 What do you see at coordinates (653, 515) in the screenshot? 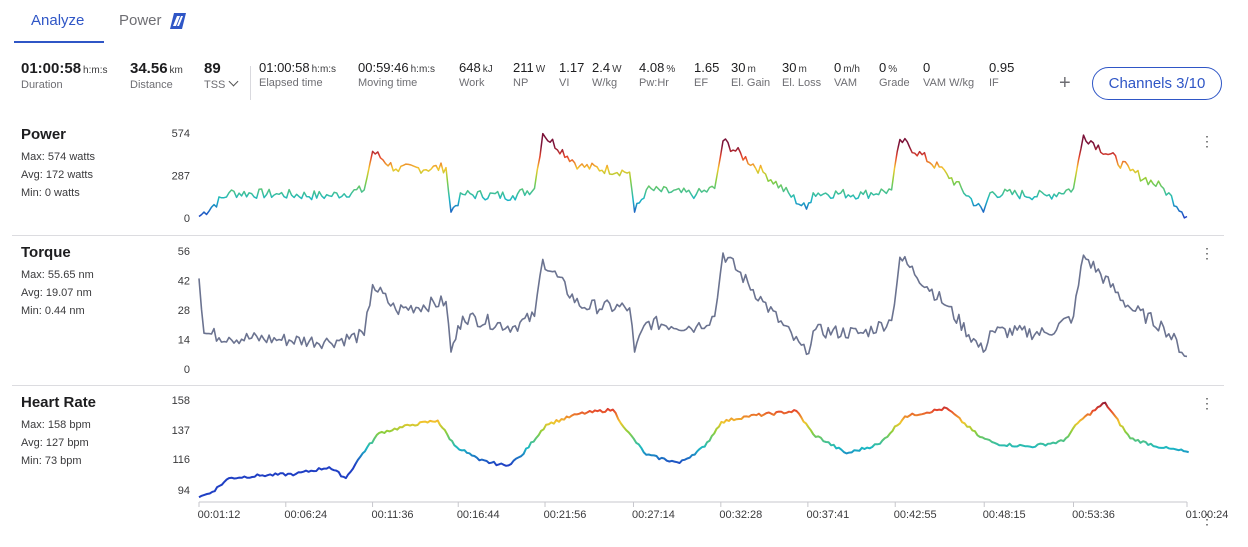
I see `x-axis-tick-label: 00:27:14` at bounding box center [653, 515].